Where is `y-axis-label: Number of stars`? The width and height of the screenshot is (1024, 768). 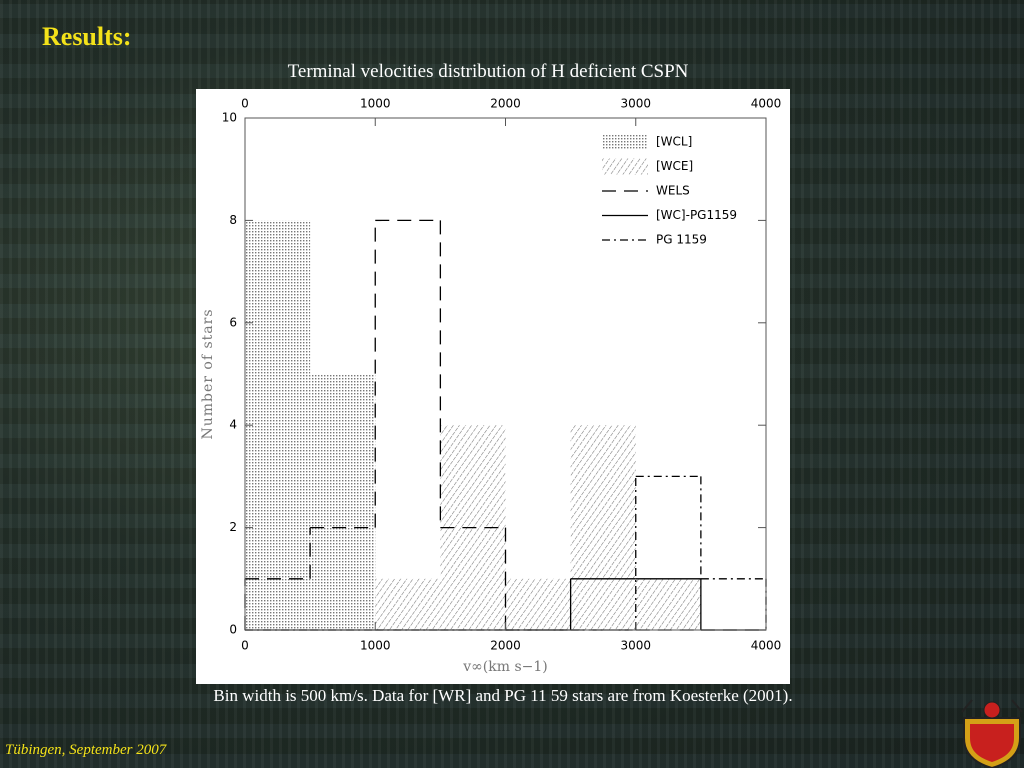
y-axis-label: Number of stars is located at coordinates (208, 373).